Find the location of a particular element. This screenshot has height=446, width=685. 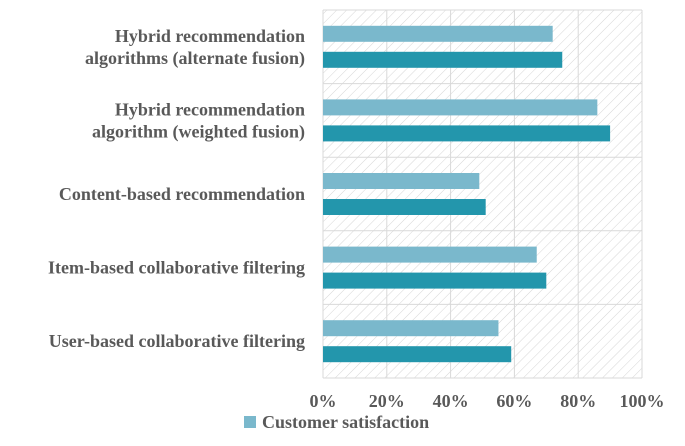

category-label: Item-based collaborative filtering is located at coordinates (176, 268).